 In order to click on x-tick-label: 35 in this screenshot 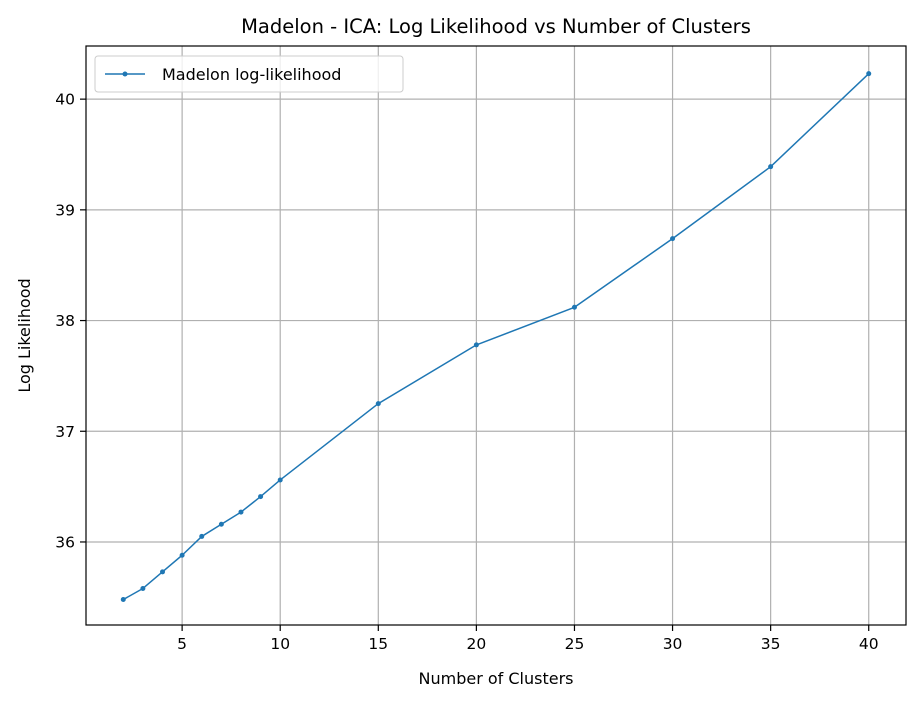, I will do `click(771, 644)`.